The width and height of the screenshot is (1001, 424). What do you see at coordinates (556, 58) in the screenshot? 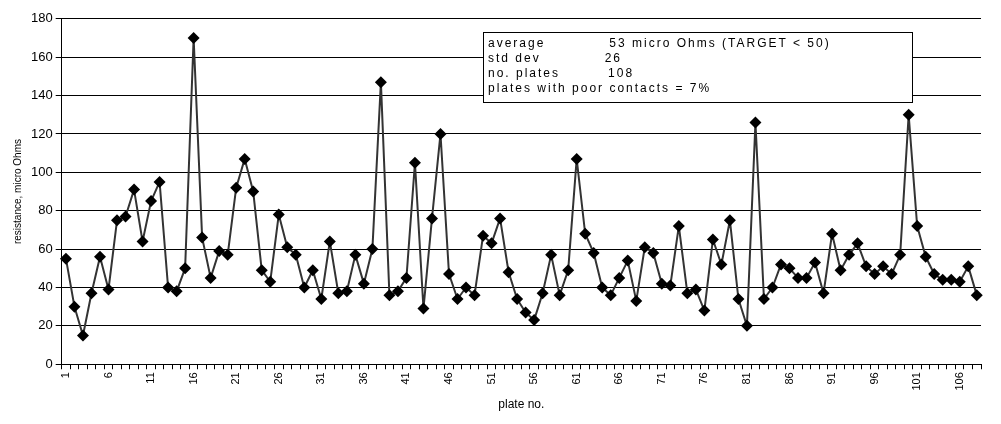
I see `annotation: std dev 26` at bounding box center [556, 58].